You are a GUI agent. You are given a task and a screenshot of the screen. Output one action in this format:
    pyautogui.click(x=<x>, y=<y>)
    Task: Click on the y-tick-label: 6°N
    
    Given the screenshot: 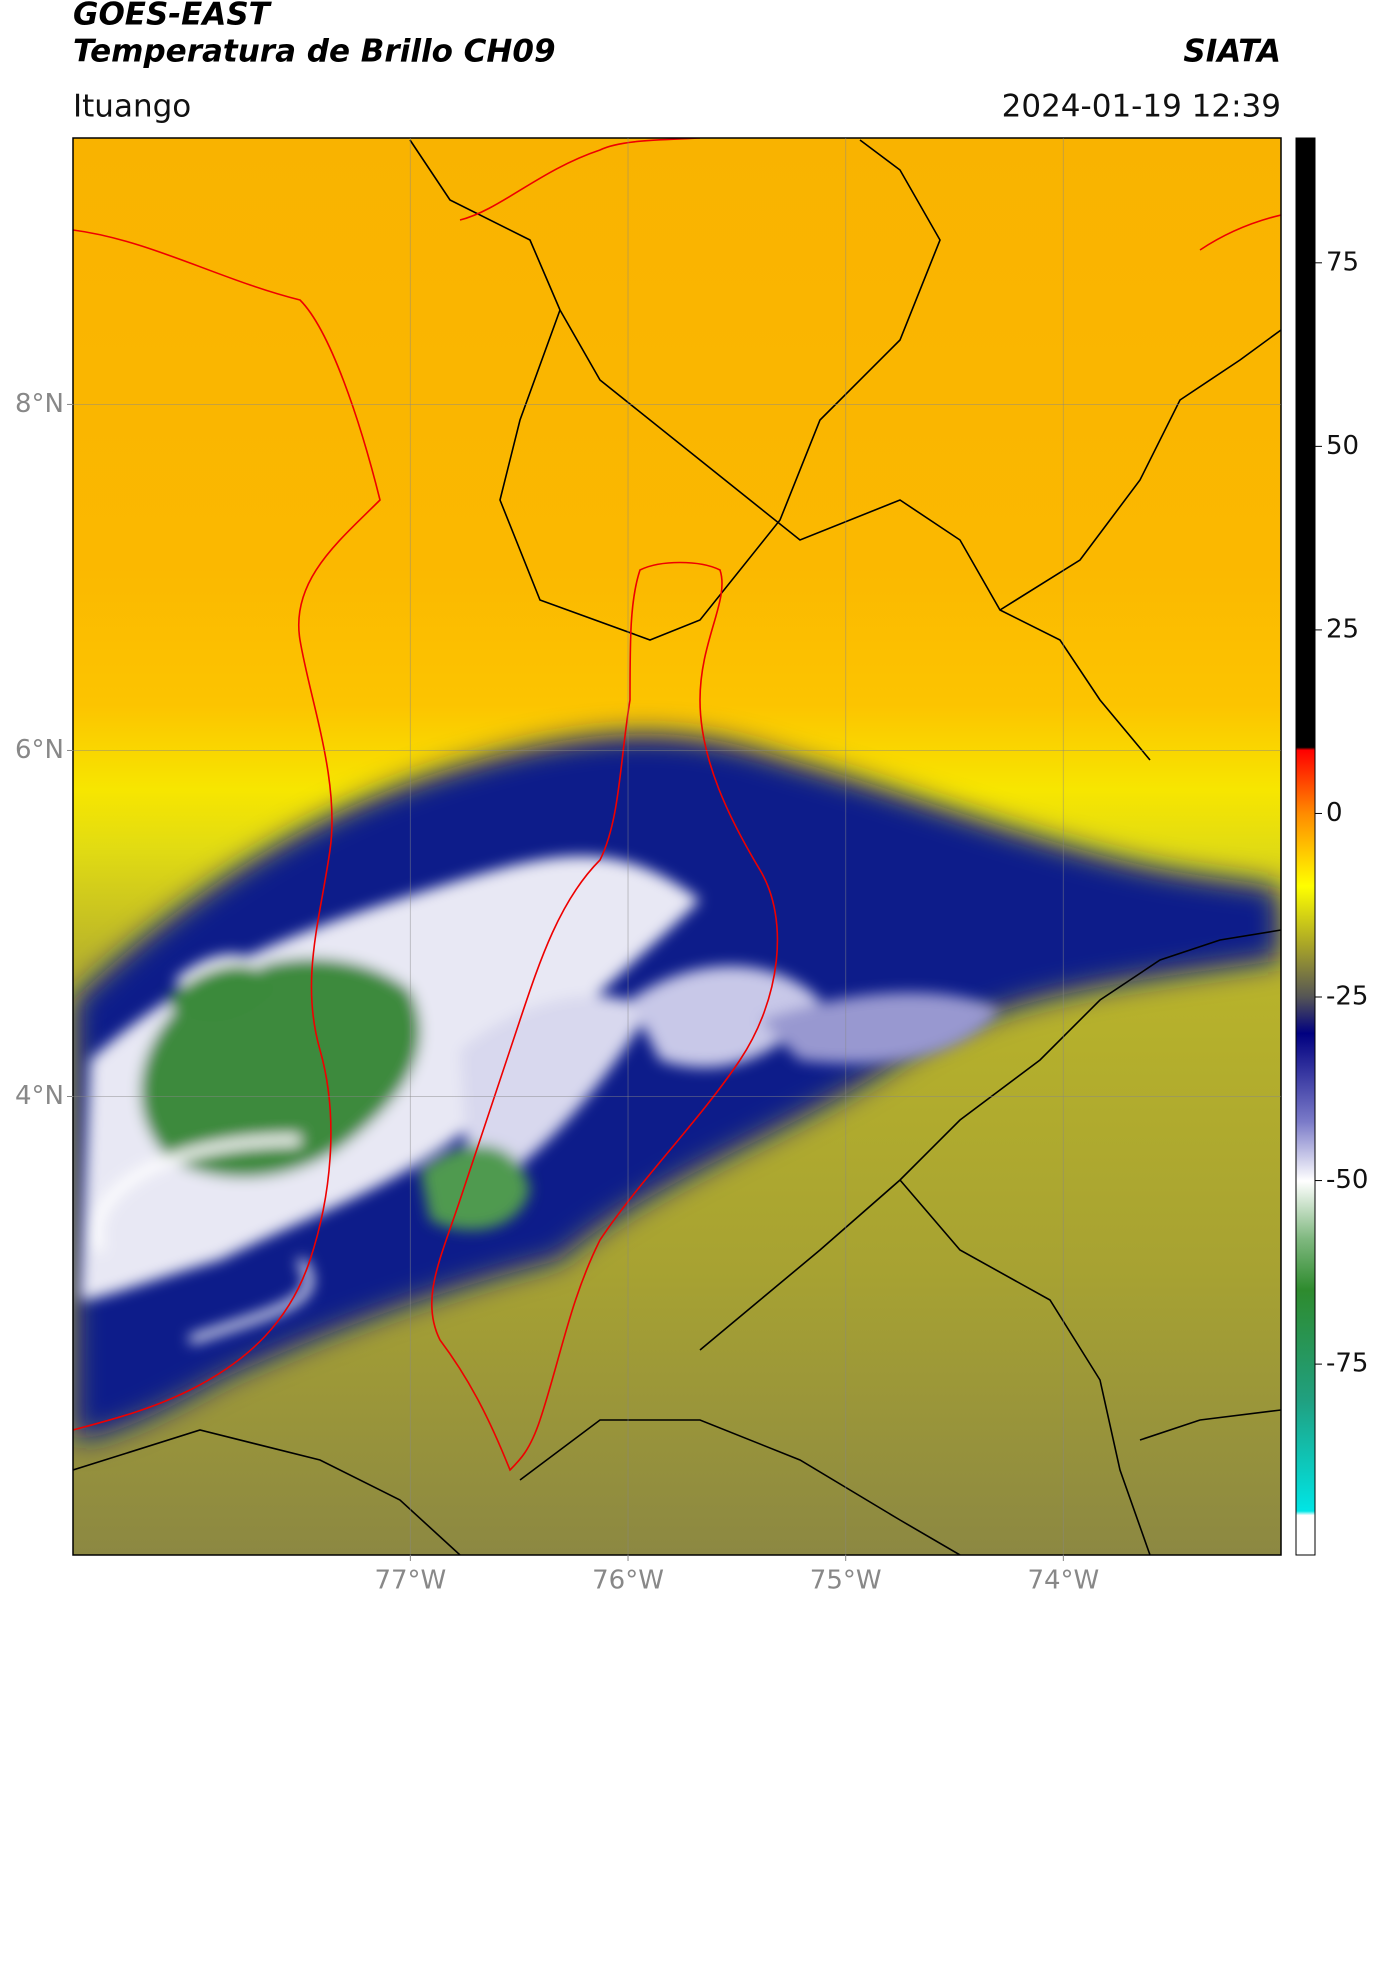 What is the action you would take?
    pyautogui.click(x=39, y=750)
    